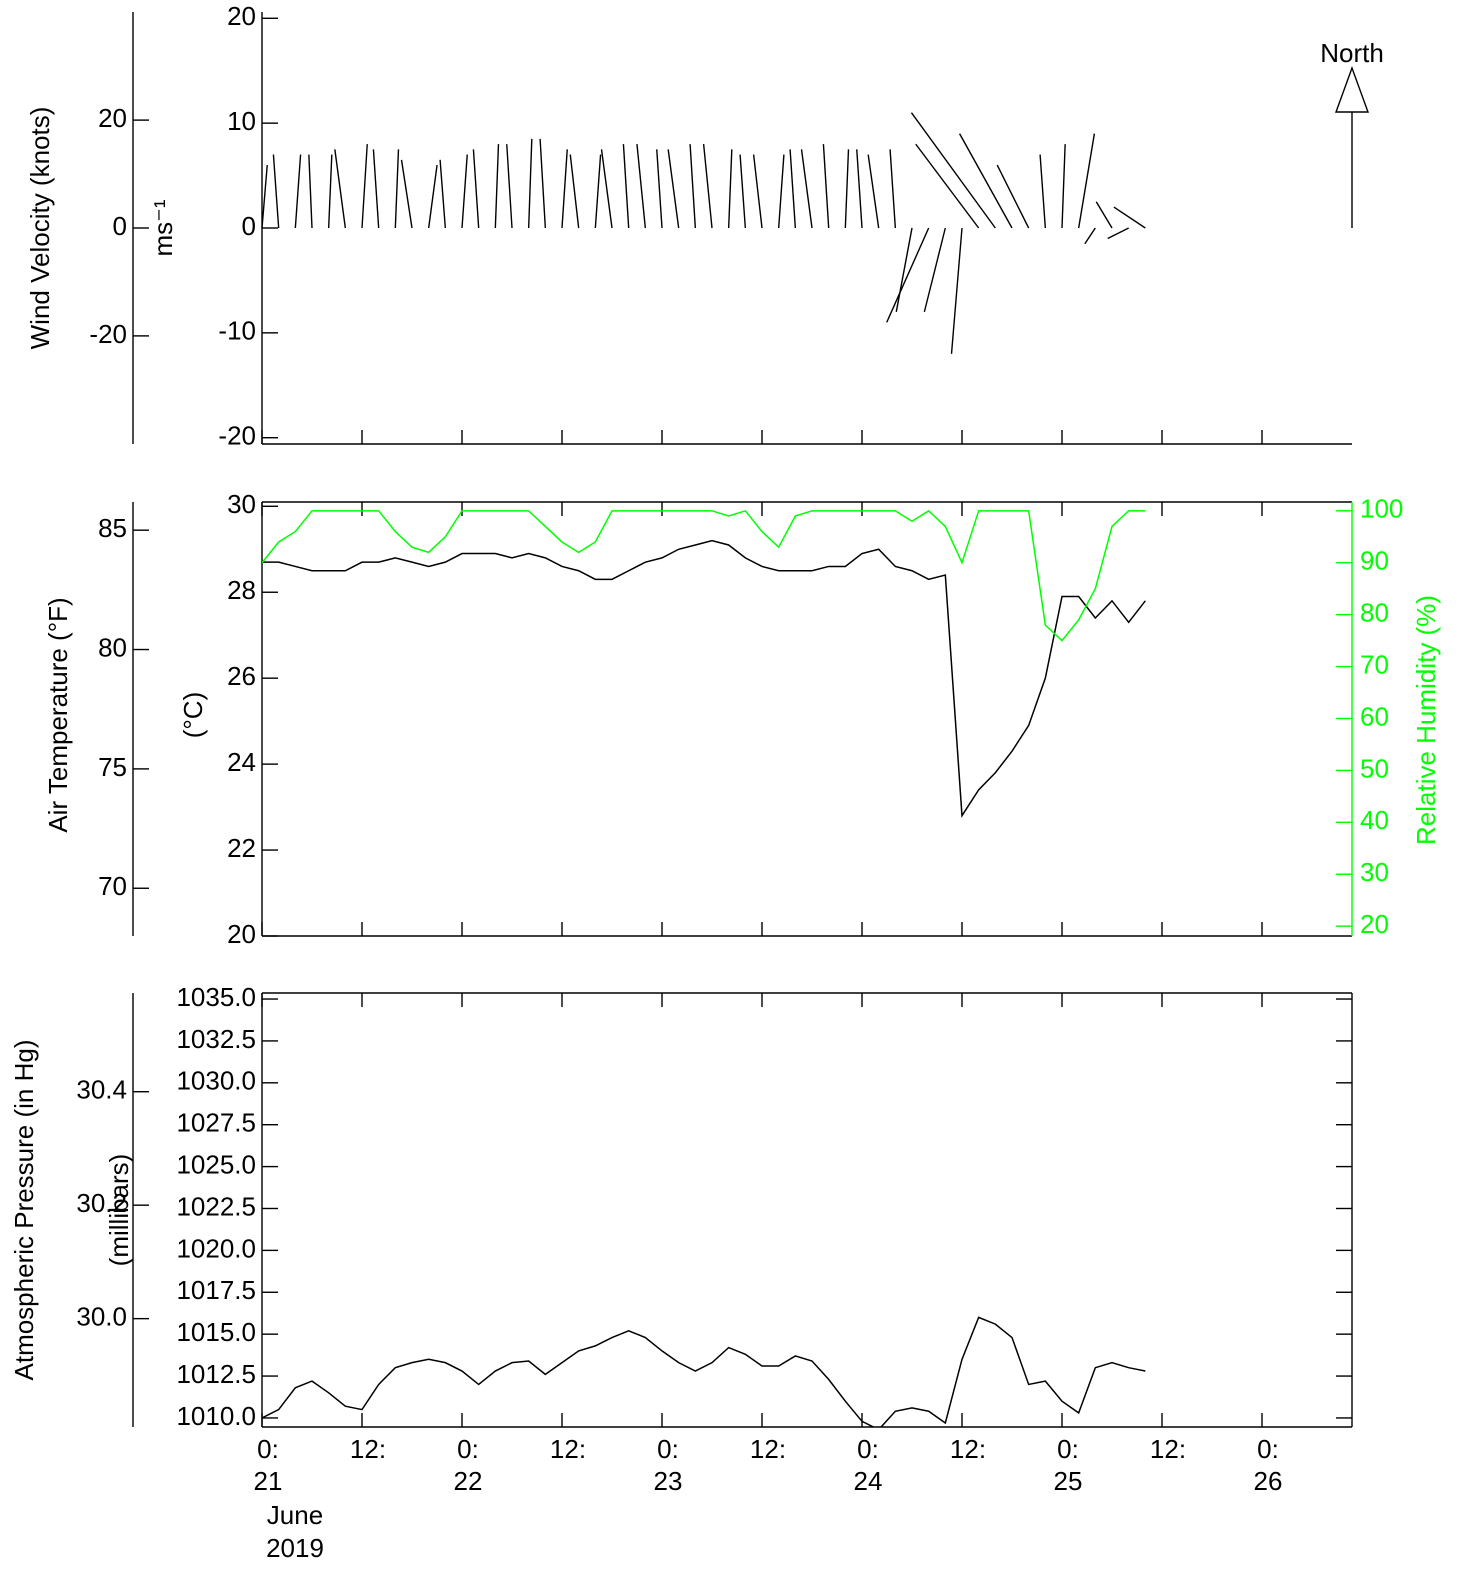 The height and width of the screenshot is (1594, 1474). I want to click on x-tick-label: 23, so click(668, 1481).